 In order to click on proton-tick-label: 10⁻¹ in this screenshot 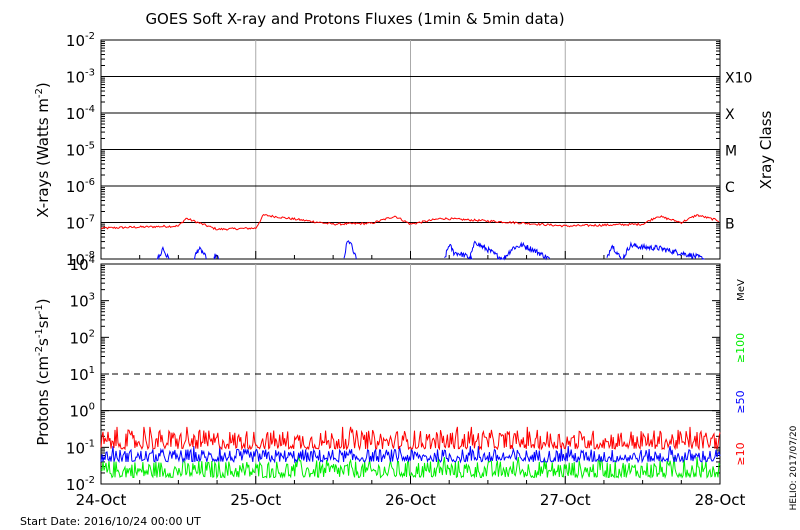, I will do `click(80, 447)`.